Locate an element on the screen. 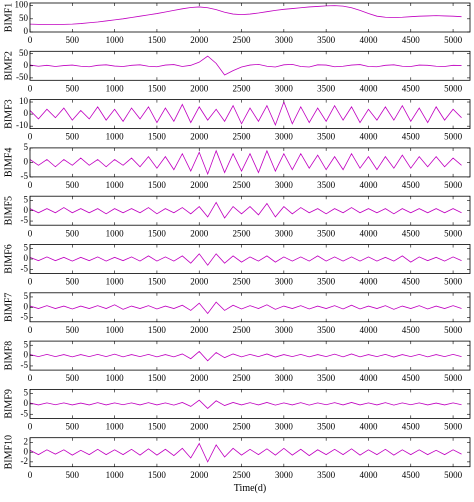 This screenshot has width=474, height=502. y-tick-label: 2 is located at coordinates (26, 442).